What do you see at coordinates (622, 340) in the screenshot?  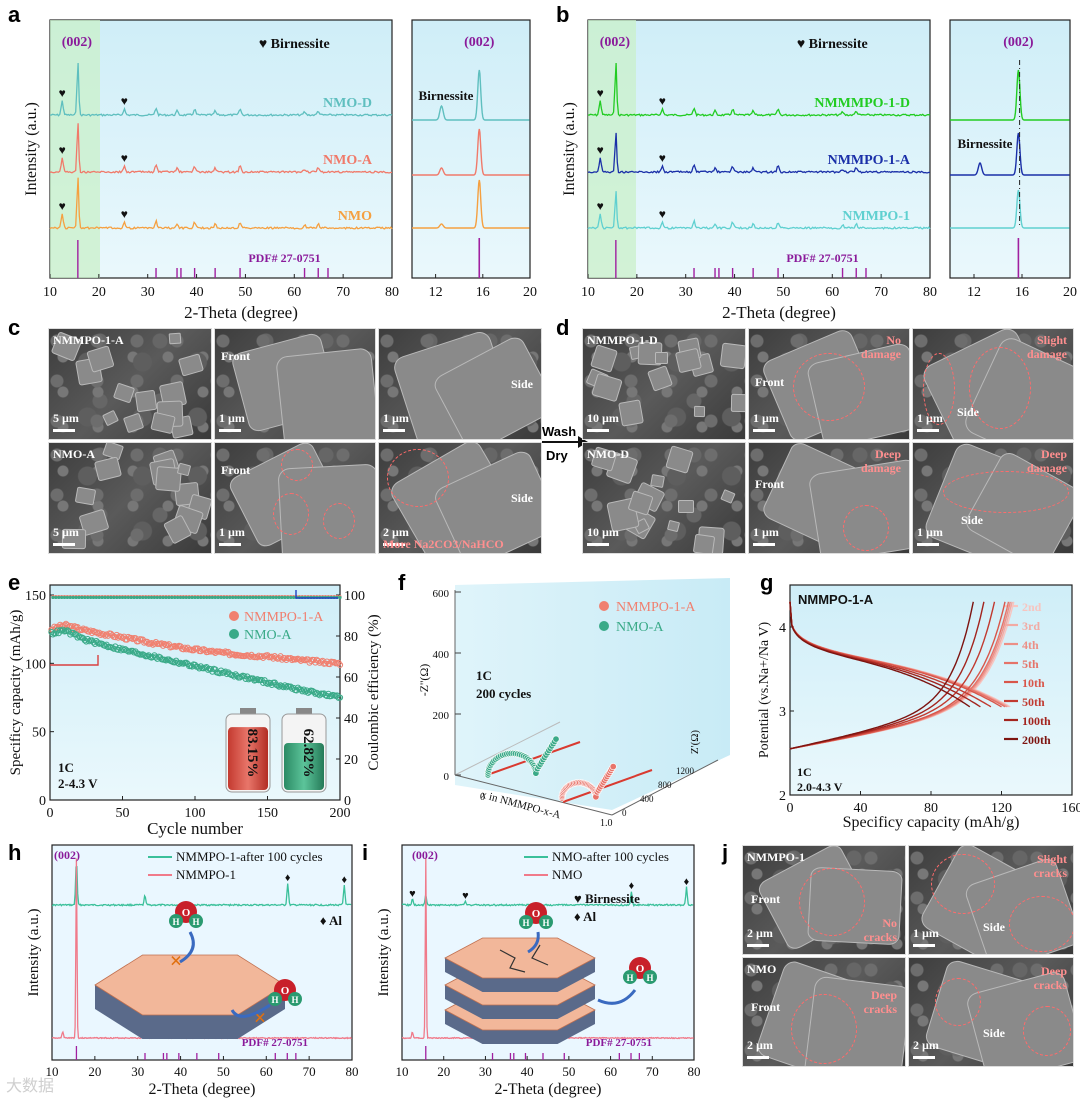 I see `sample-label: NMMPO-1-D` at bounding box center [622, 340].